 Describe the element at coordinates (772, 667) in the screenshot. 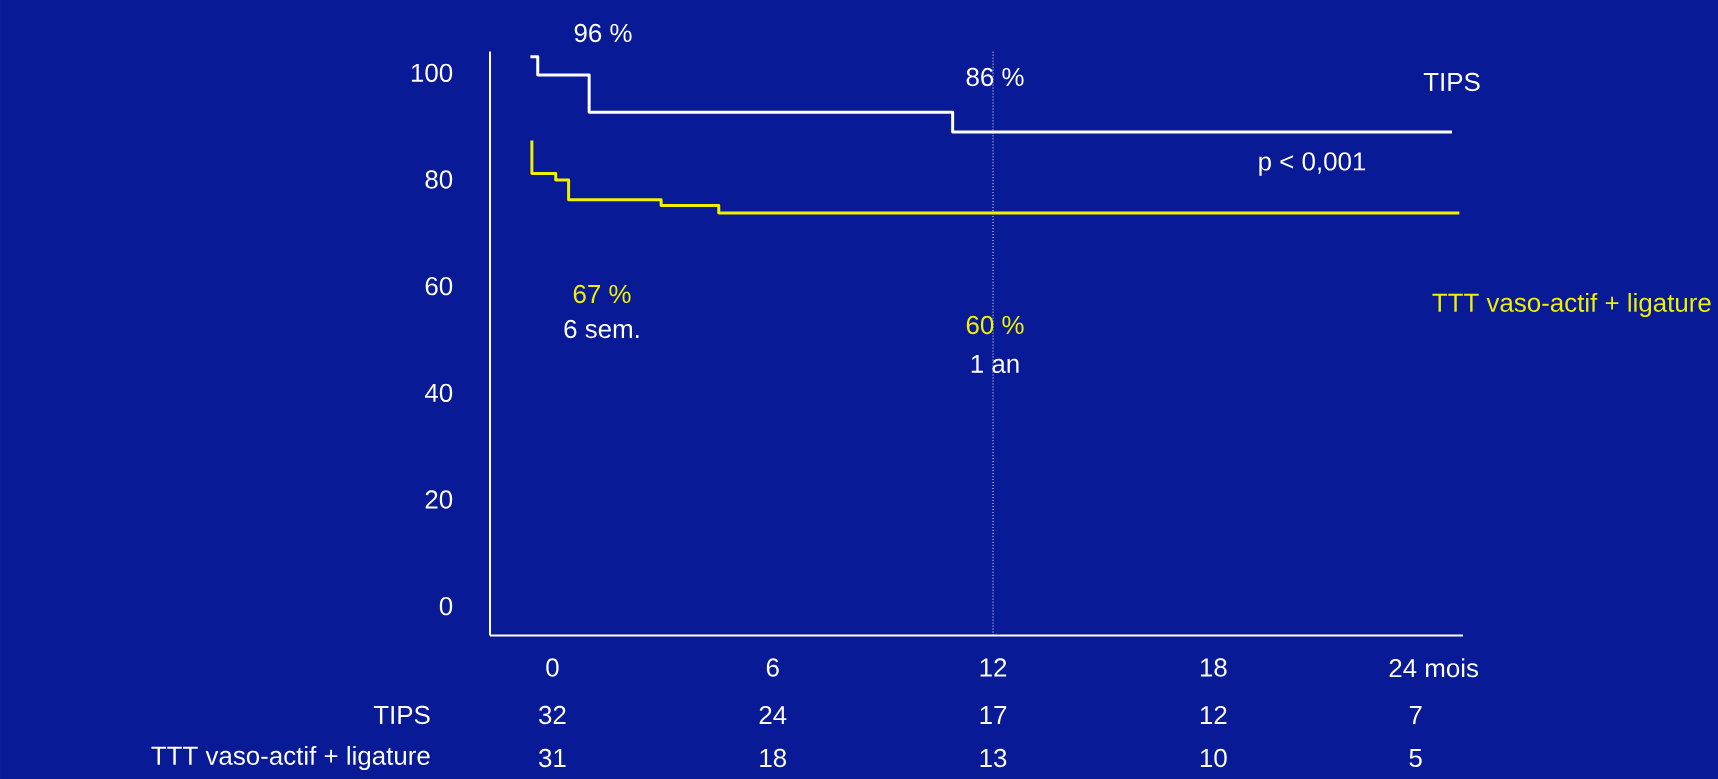

I see `x-tick-label: 6` at that location.